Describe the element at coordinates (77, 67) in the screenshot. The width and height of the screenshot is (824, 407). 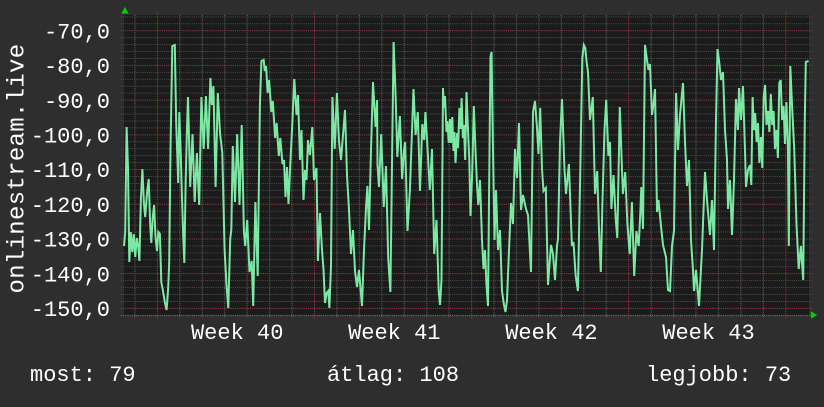
I see `svg-text: -80,0` at that location.